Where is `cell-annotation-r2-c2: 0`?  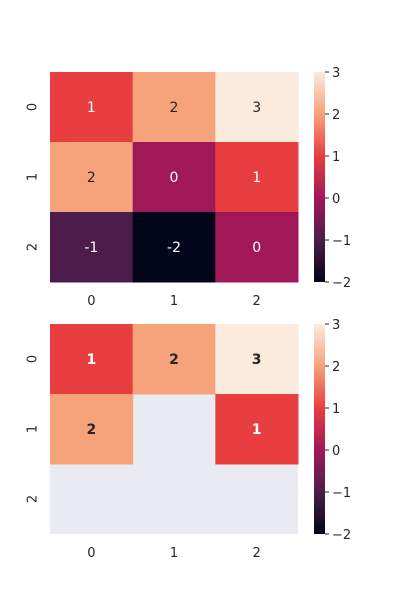
cell-annotation-r2-c2: 0 is located at coordinates (256, 248).